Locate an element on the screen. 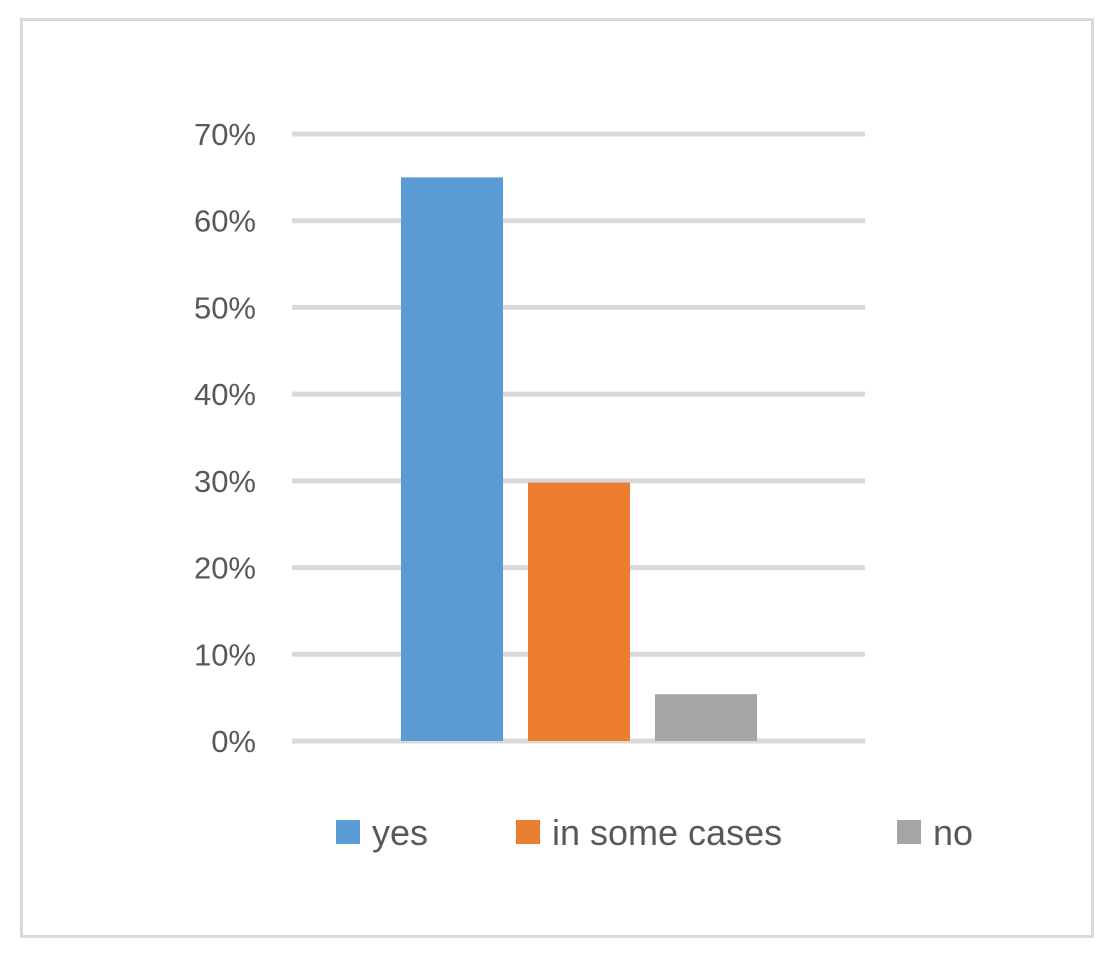 The image size is (1116, 962). bar-no is located at coordinates (706, 717).